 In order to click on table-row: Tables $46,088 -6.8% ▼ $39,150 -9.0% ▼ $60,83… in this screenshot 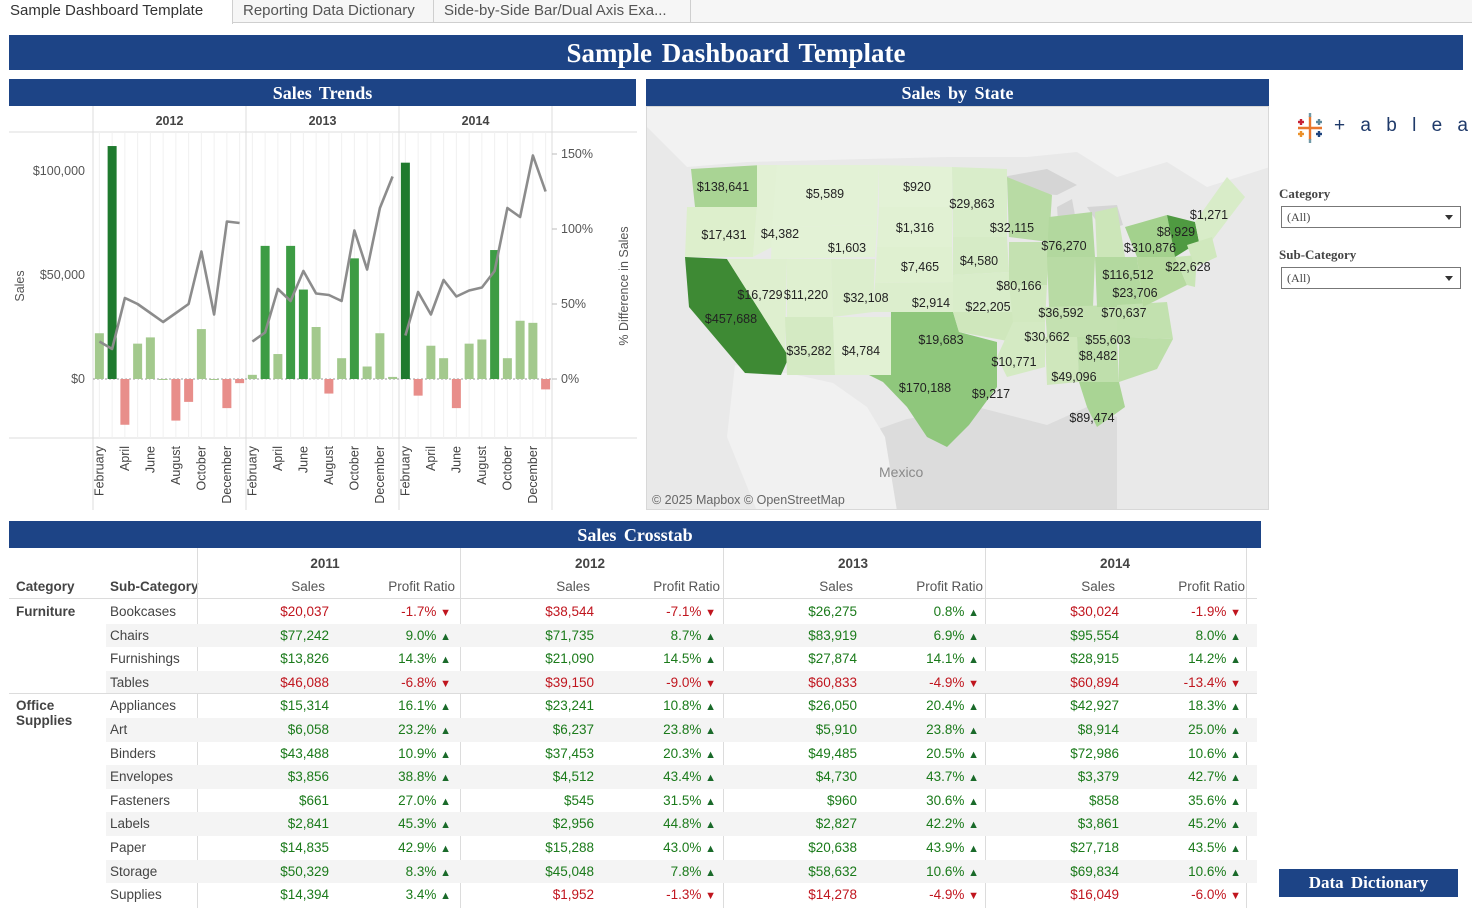, I will do `click(633, 682)`.